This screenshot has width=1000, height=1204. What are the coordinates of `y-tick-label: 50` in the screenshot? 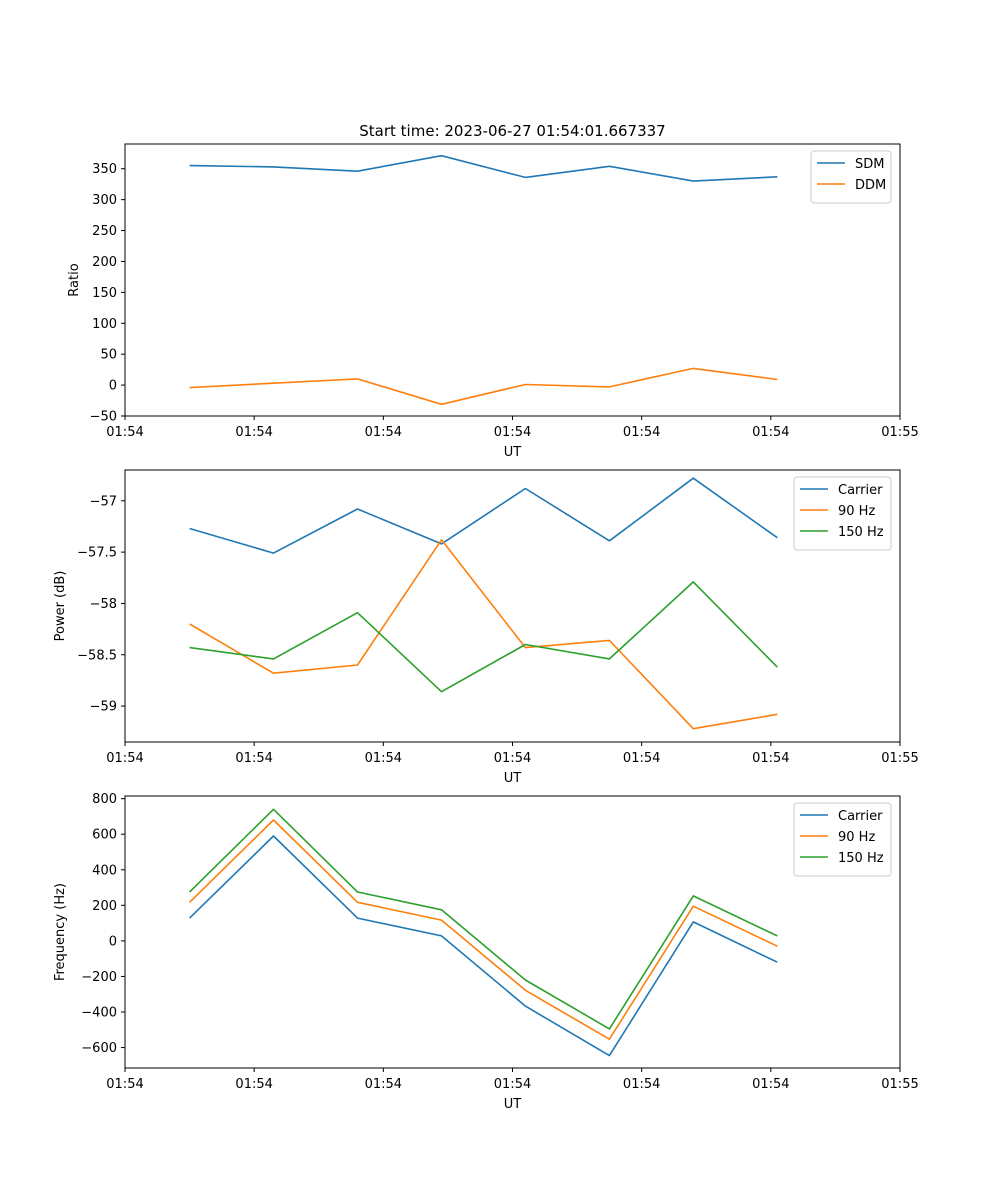 It's located at (108, 355).